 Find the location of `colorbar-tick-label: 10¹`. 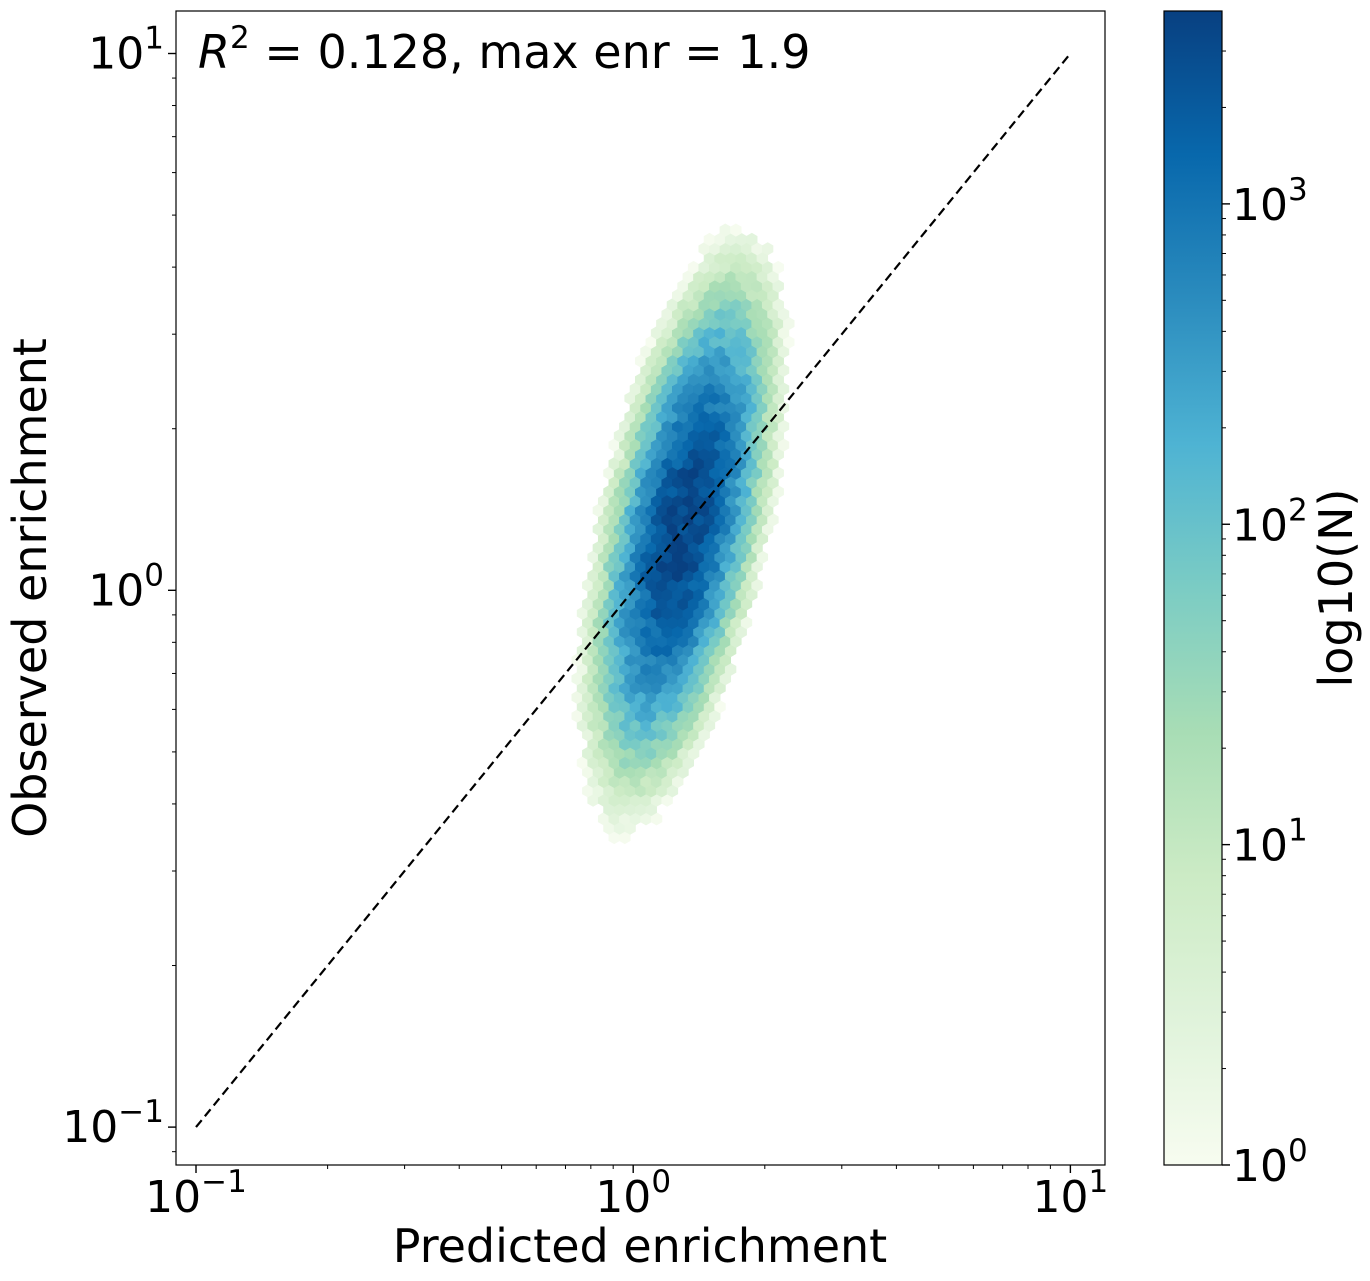

colorbar-tick-label: 10¹ is located at coordinates (1270, 842).